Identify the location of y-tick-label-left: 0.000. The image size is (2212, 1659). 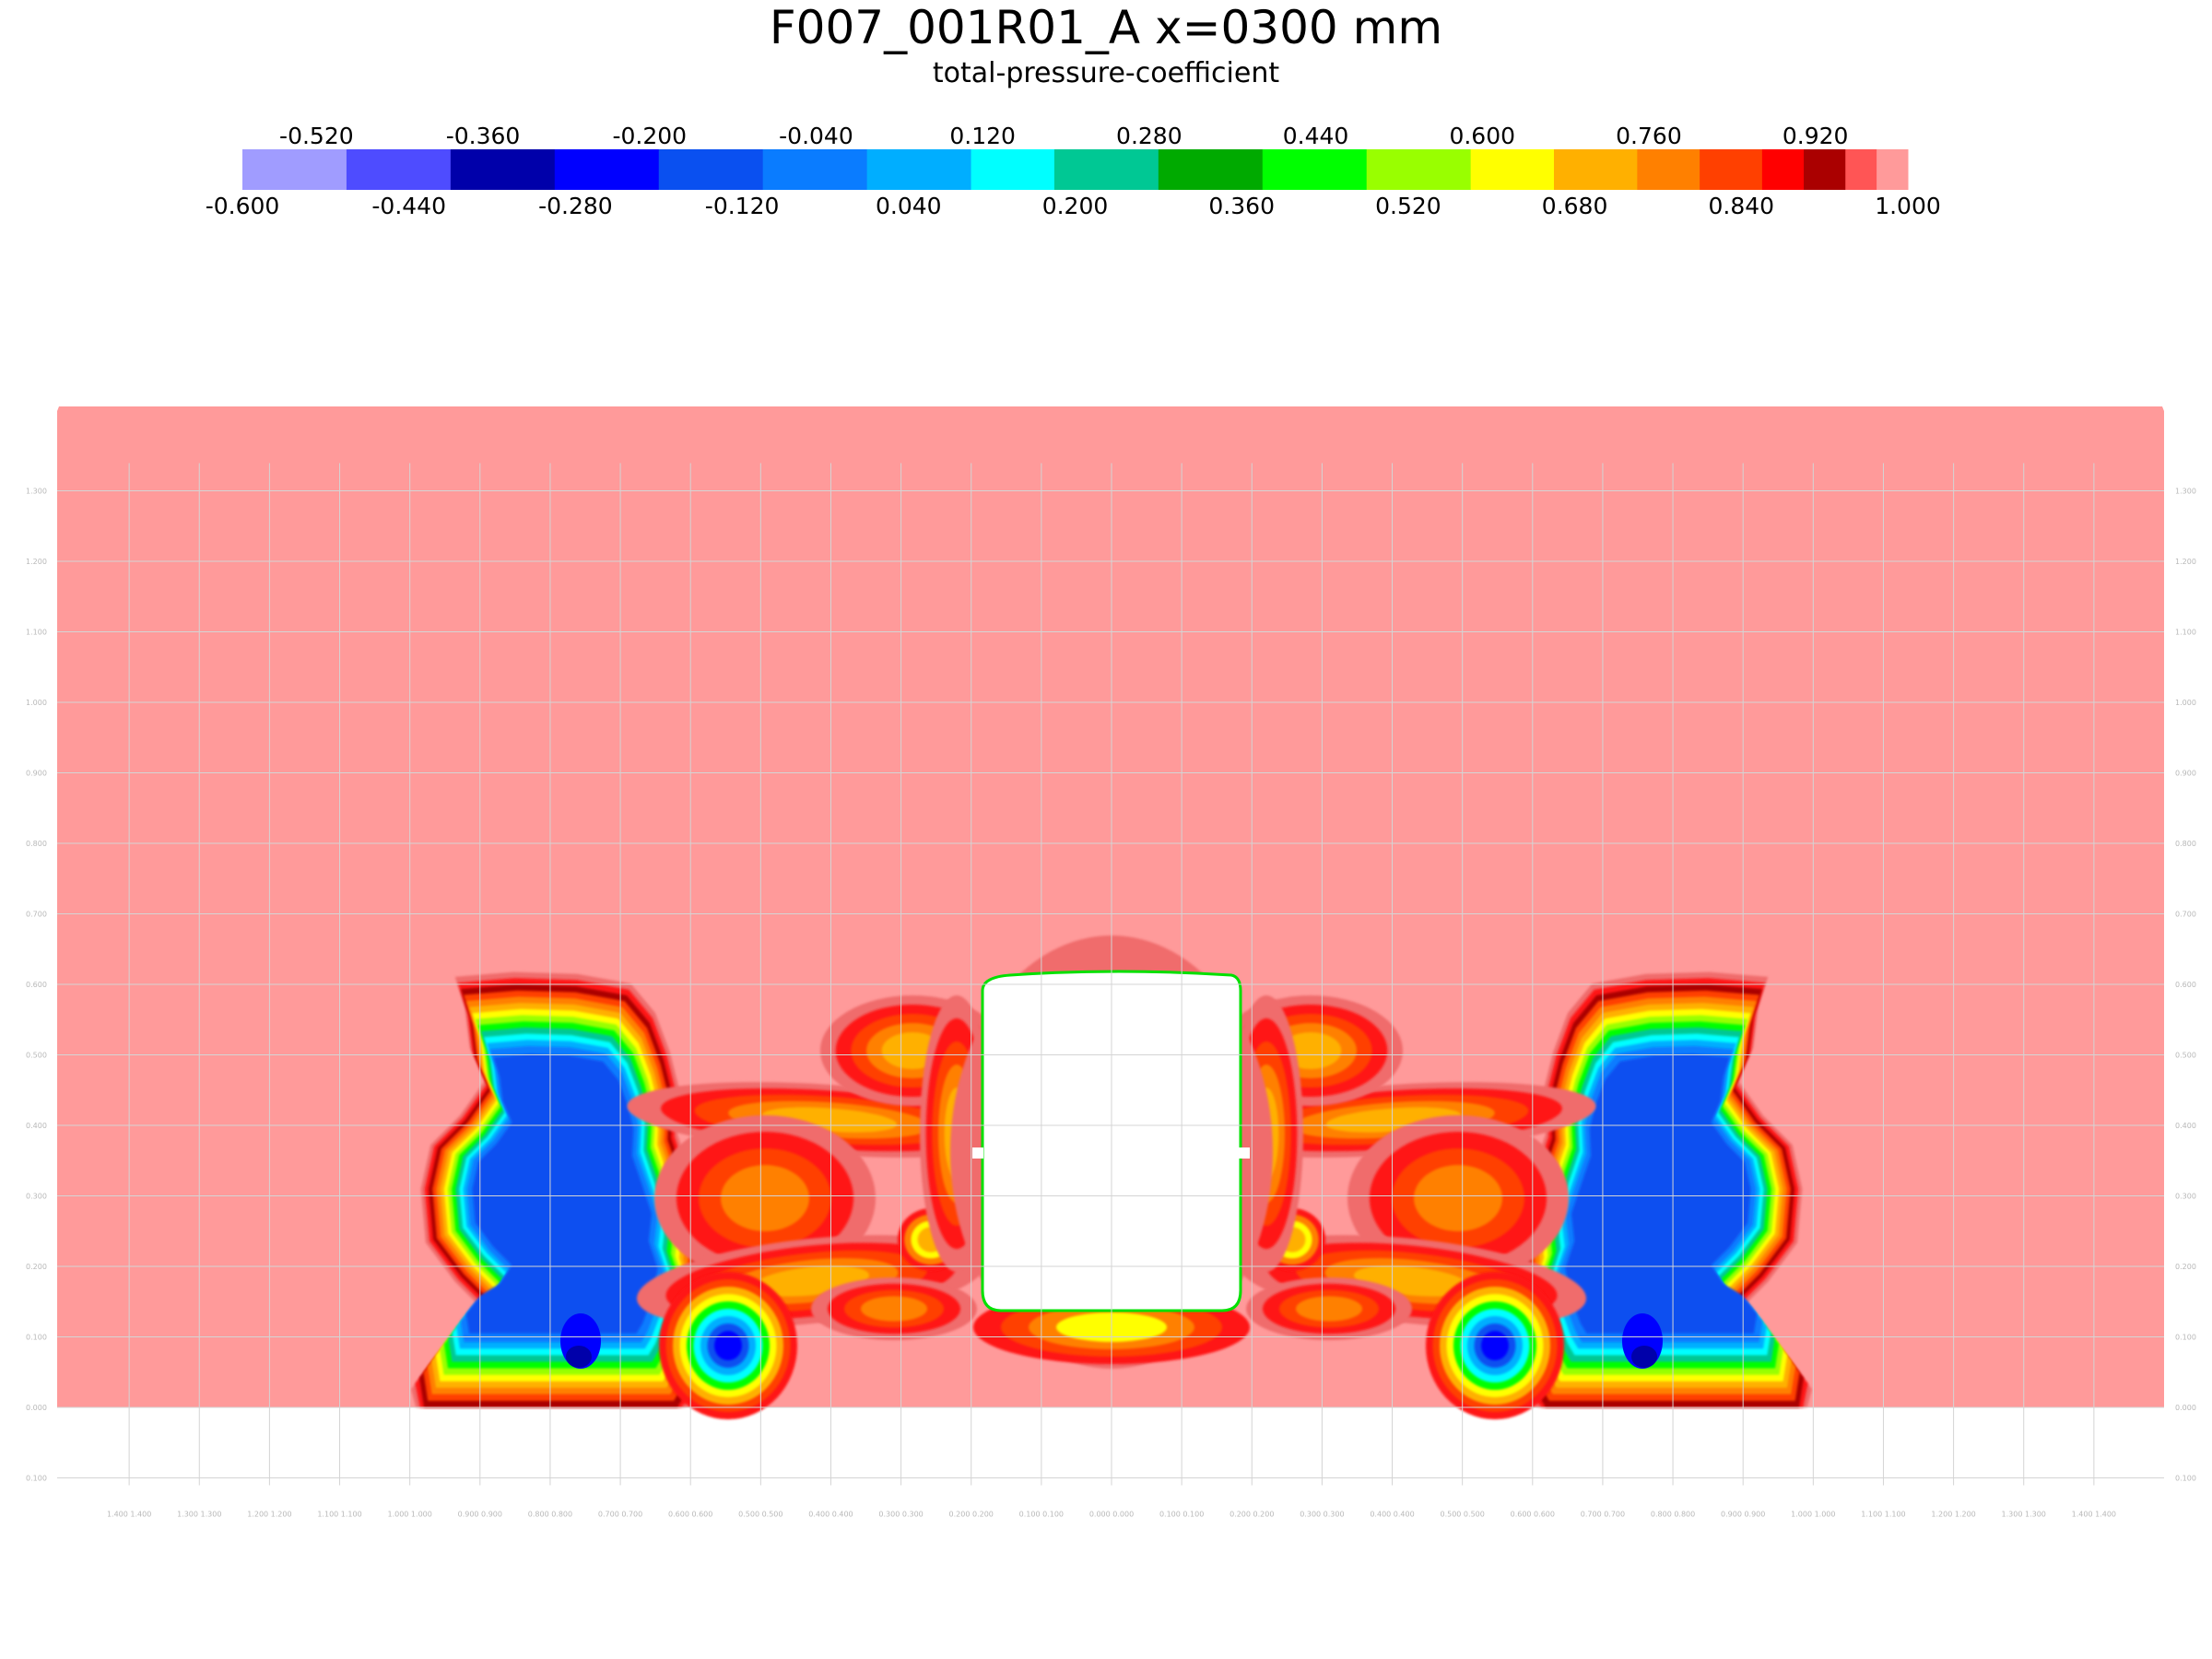
(36, 1408).